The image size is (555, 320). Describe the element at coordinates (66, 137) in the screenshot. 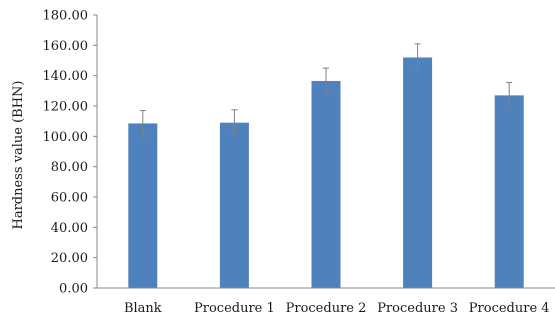

I see `y-tick-label: 100.00` at that location.